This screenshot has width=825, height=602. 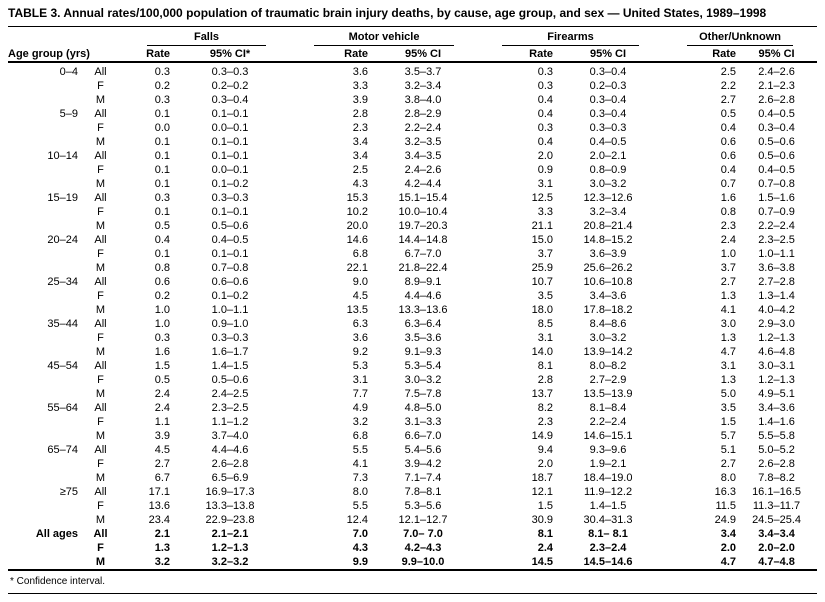 What do you see at coordinates (728, 352) in the screenshot?
I see `rate-cell: 4.7` at bounding box center [728, 352].